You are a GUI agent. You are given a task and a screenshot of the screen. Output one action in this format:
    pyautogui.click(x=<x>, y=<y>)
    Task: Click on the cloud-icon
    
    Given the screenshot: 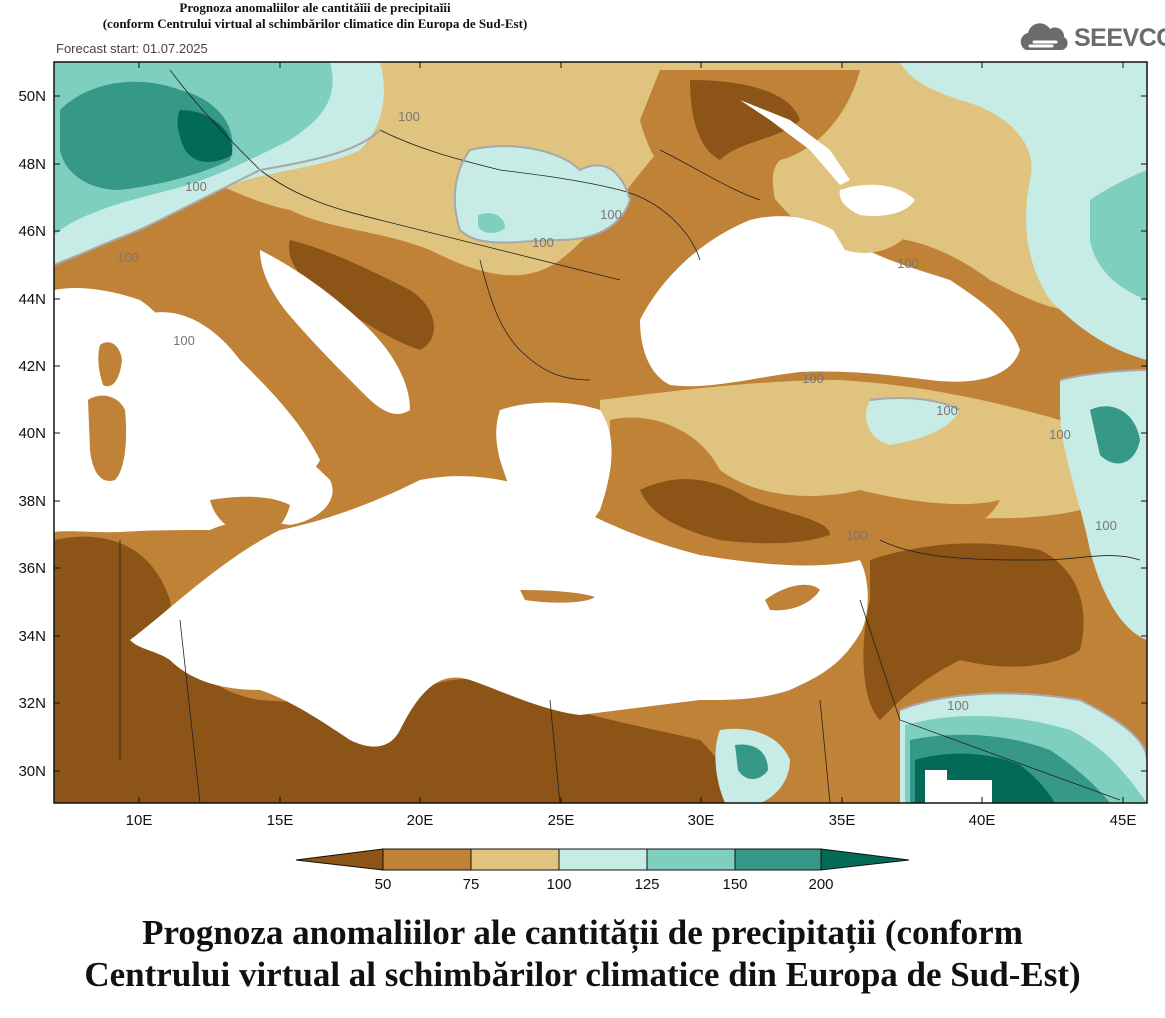 What is the action you would take?
    pyautogui.click(x=1044, y=36)
    